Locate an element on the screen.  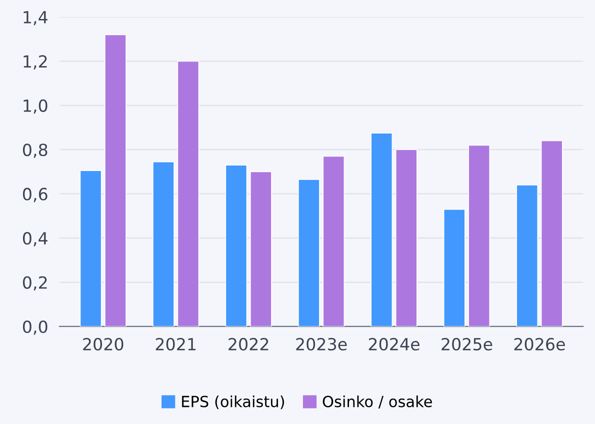
y-tick-label: 1,0 is located at coordinates (36, 106).